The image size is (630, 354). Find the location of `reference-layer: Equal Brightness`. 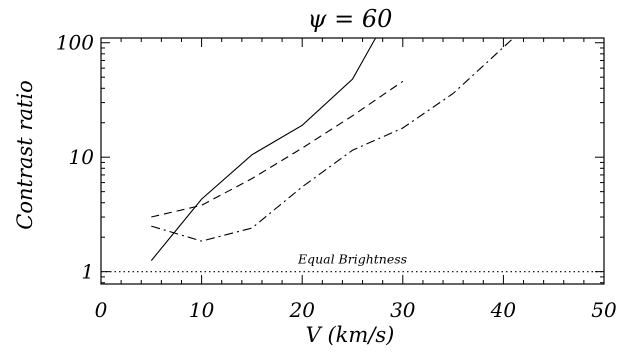

reference-layer: Equal Brightness is located at coordinates (352, 262).